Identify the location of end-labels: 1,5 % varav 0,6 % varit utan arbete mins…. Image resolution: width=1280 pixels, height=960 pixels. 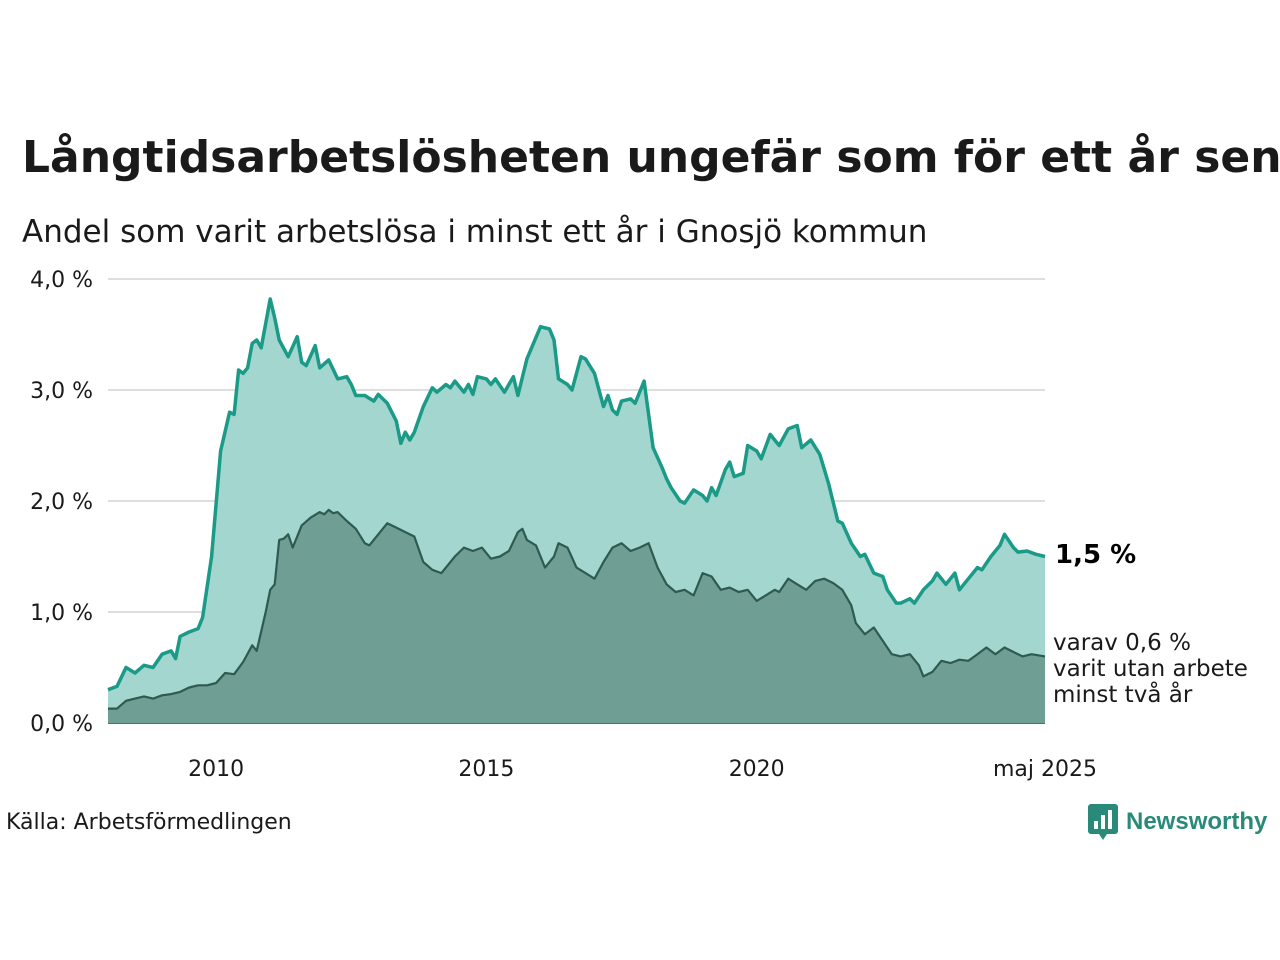
(1150, 624).